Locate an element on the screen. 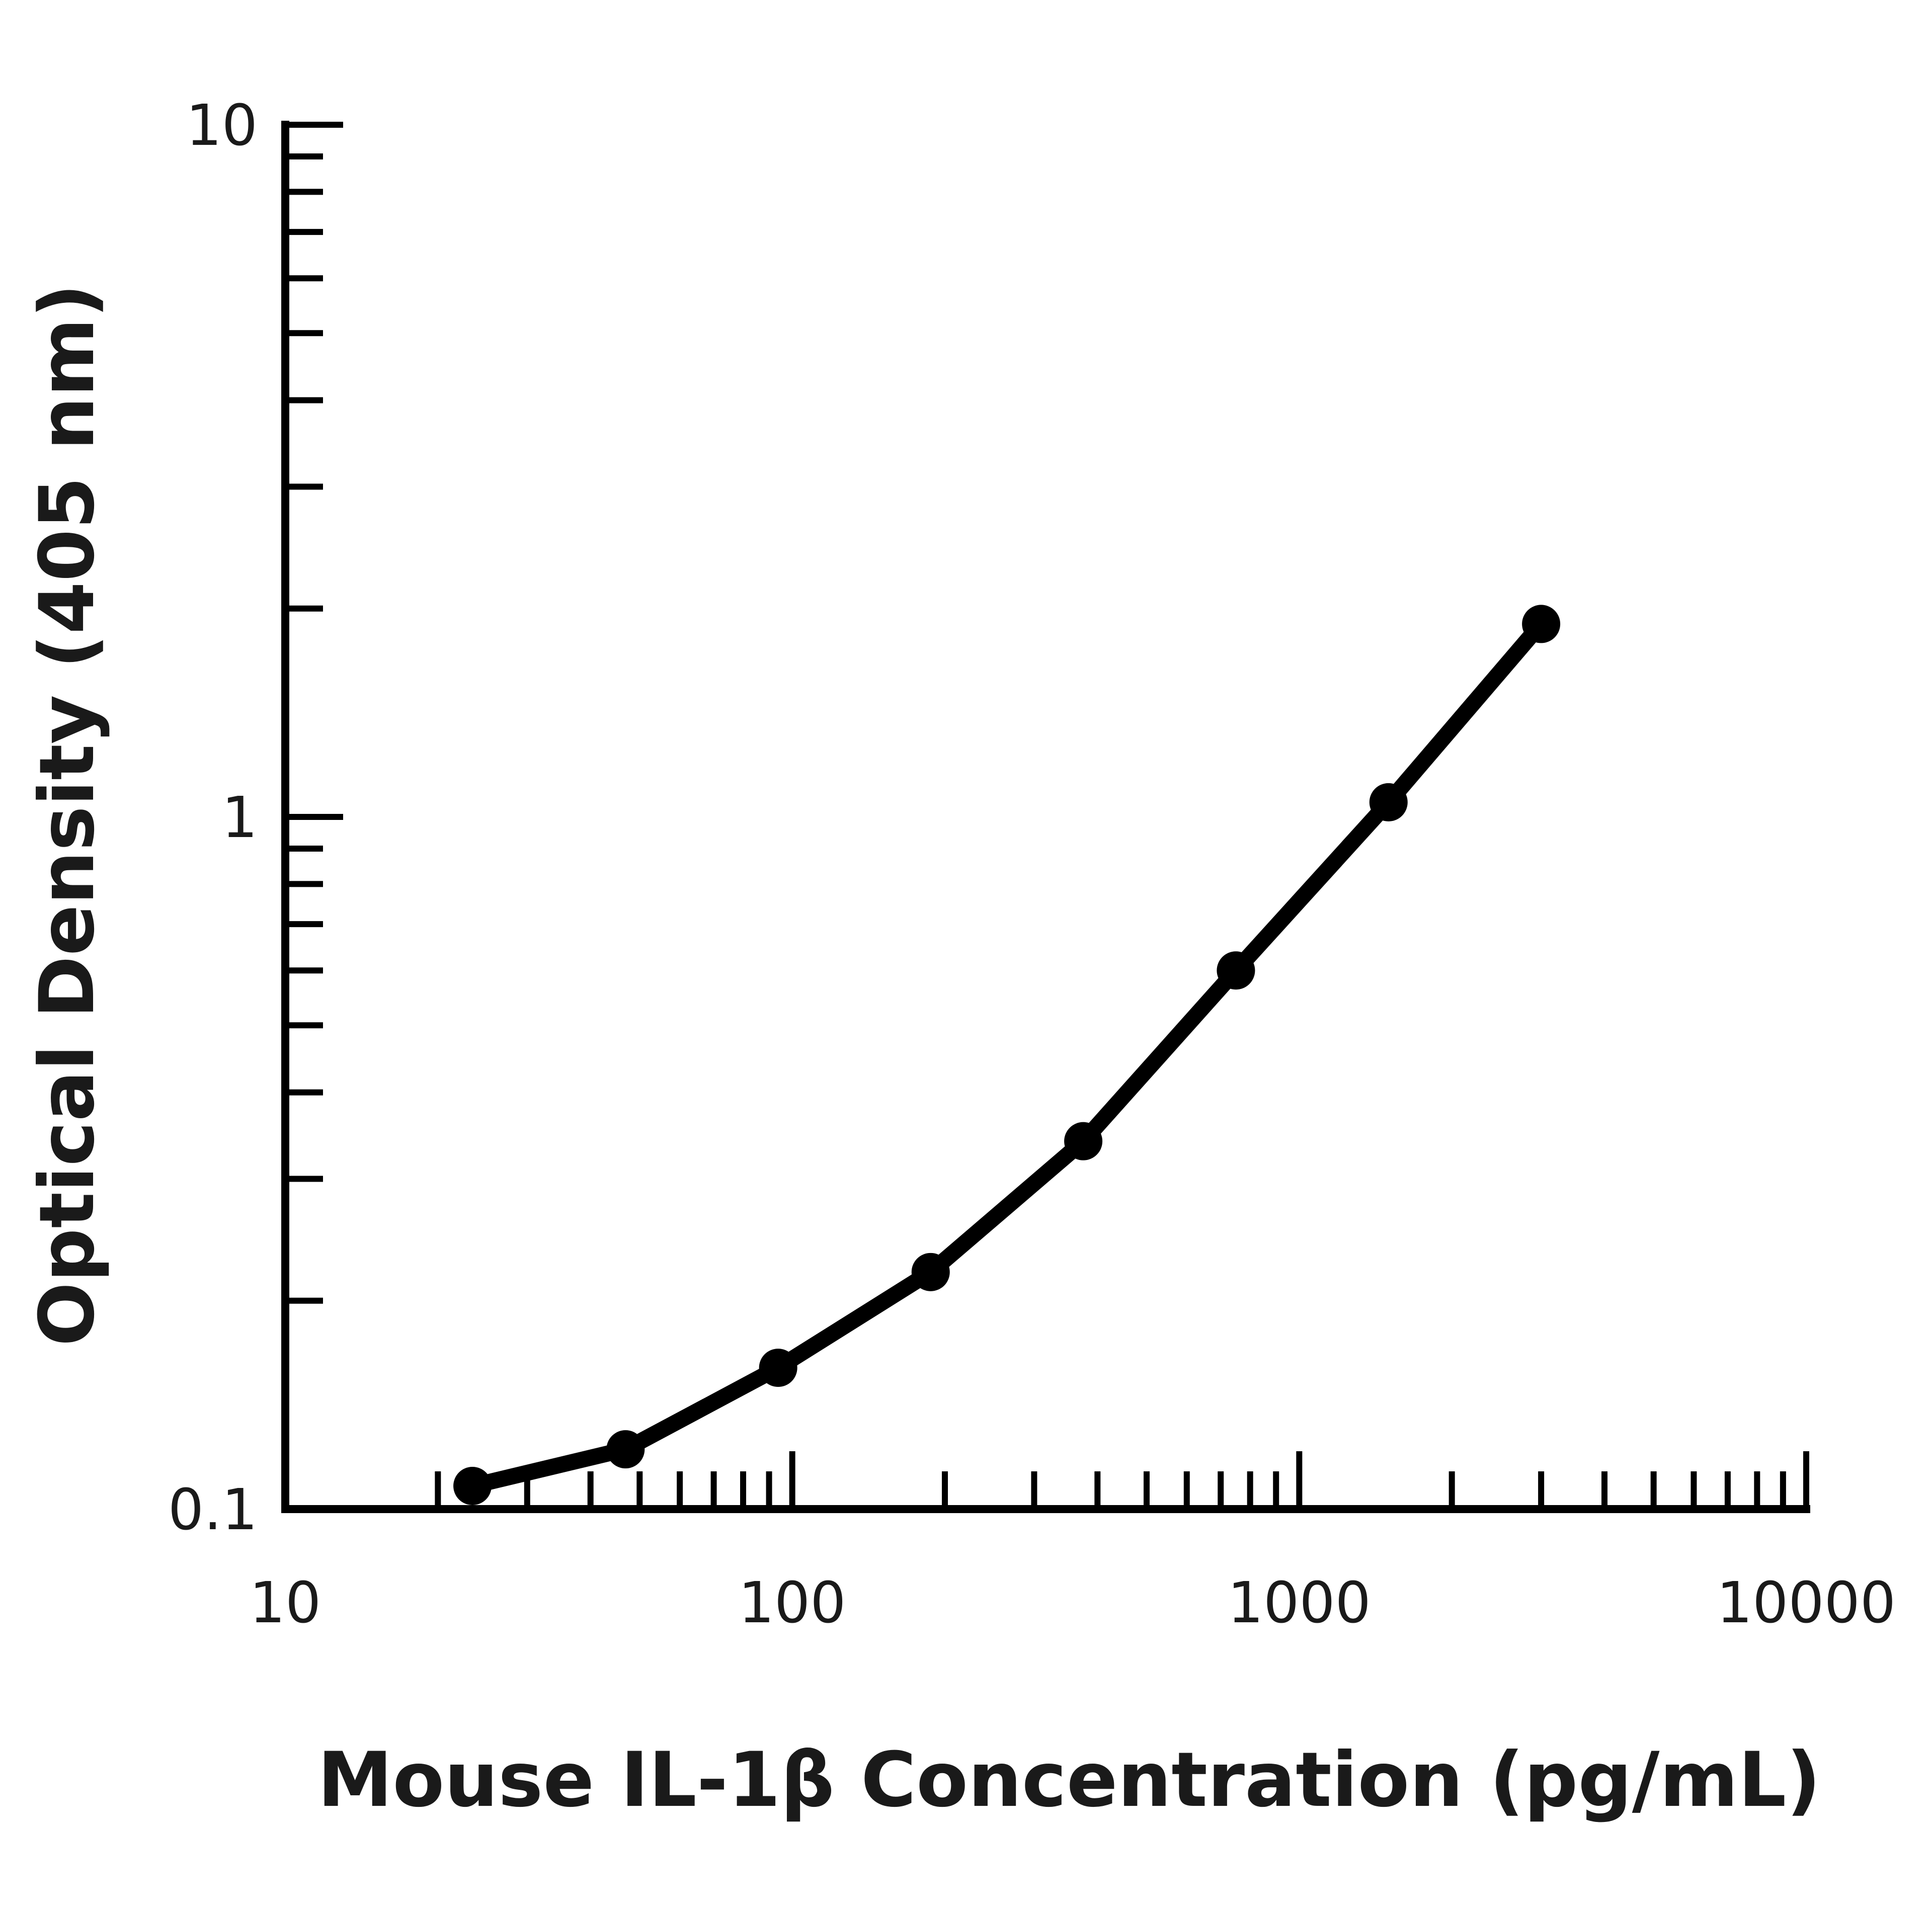  y-tick-label: 1 is located at coordinates (240, 818).